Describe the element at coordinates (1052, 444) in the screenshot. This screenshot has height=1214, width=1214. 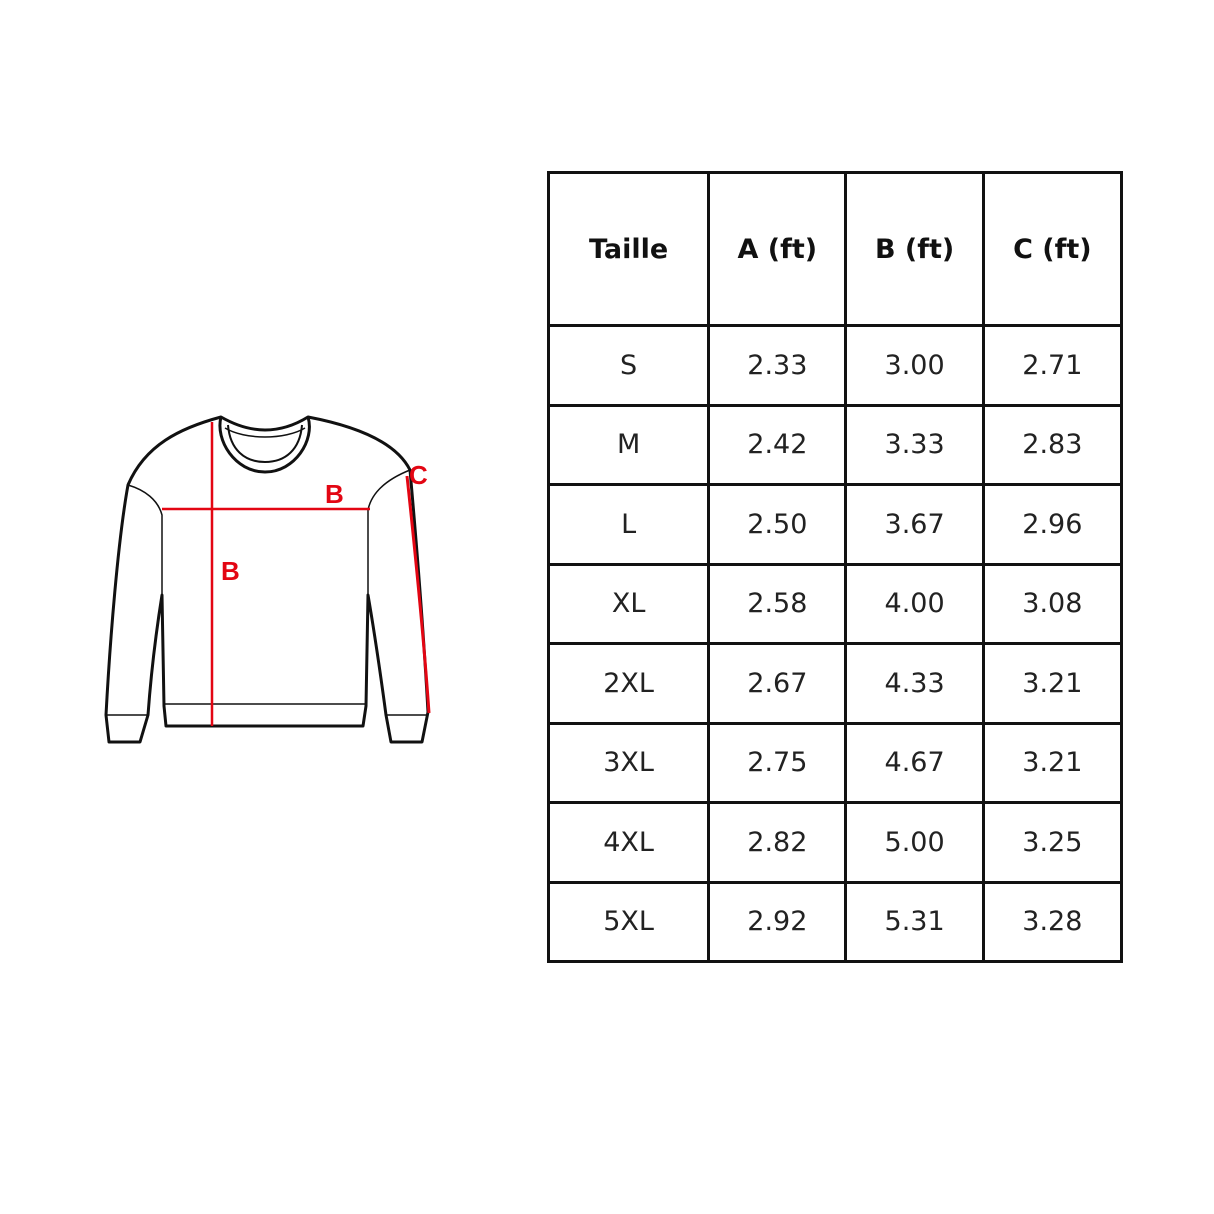
I see `cell-c: 2.83` at that location.